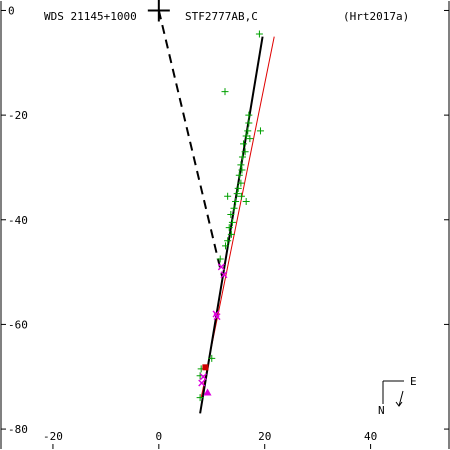  I want to click on x-tick-label: 40, so click(370, 436).